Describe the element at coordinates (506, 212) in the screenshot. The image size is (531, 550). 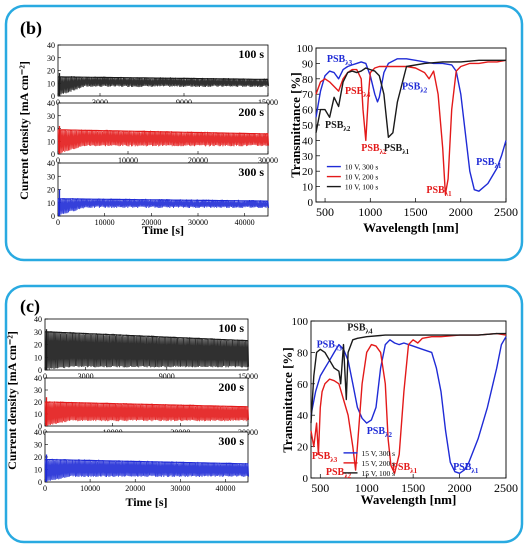
I see `x-tick-label: 2500` at that location.